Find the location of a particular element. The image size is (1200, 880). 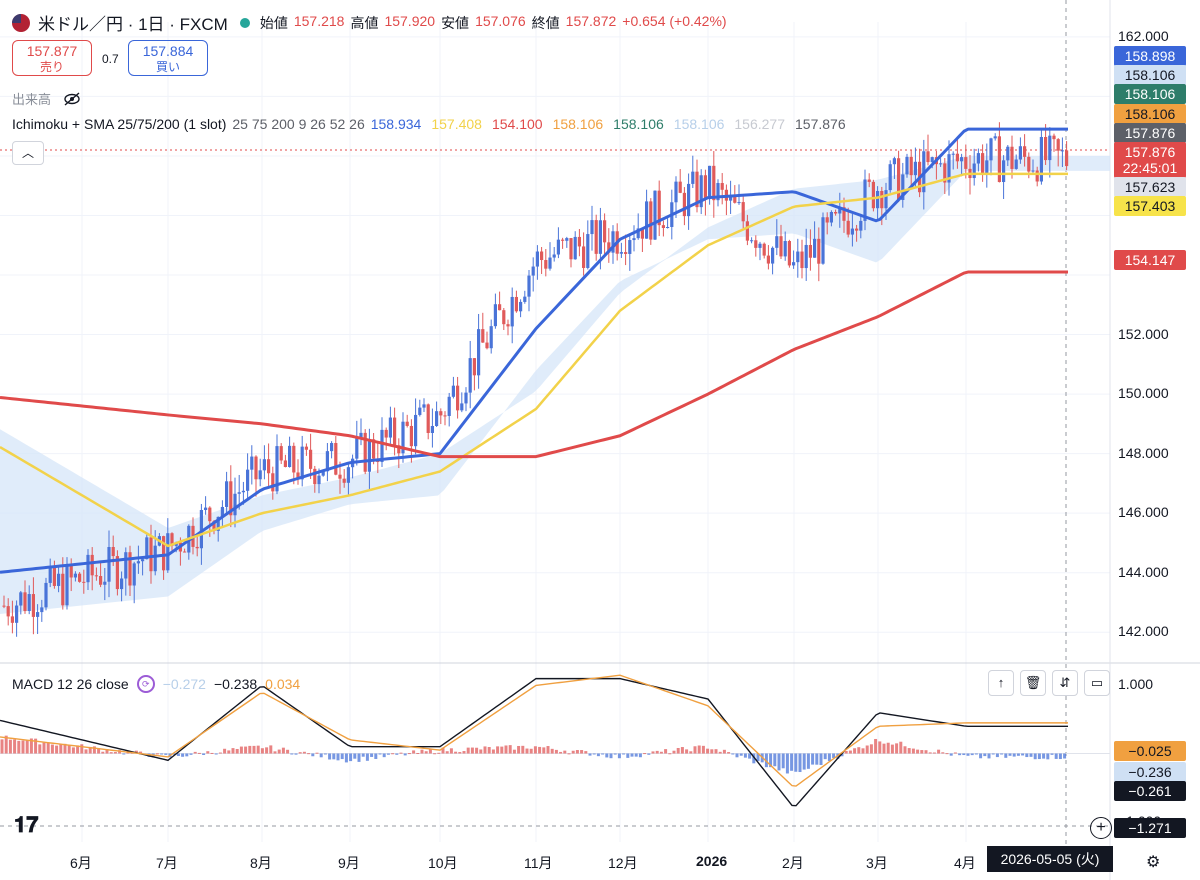

maximize-pane-button: ▭ is located at coordinates (1097, 683).